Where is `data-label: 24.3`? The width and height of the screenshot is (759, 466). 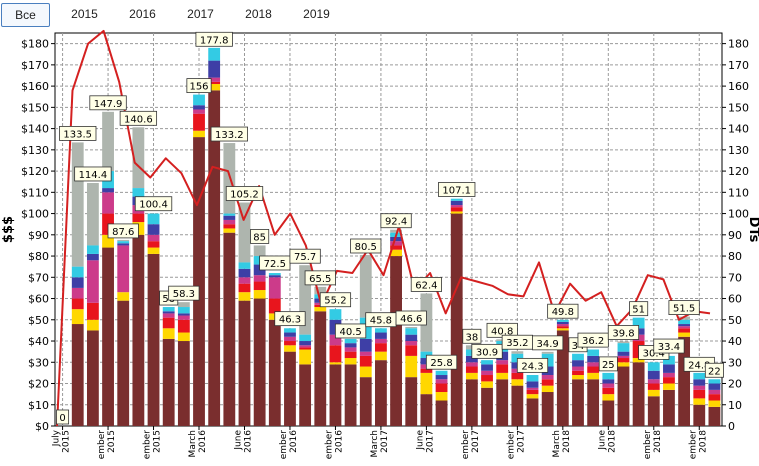 data-label: 24.3 is located at coordinates (532, 366).